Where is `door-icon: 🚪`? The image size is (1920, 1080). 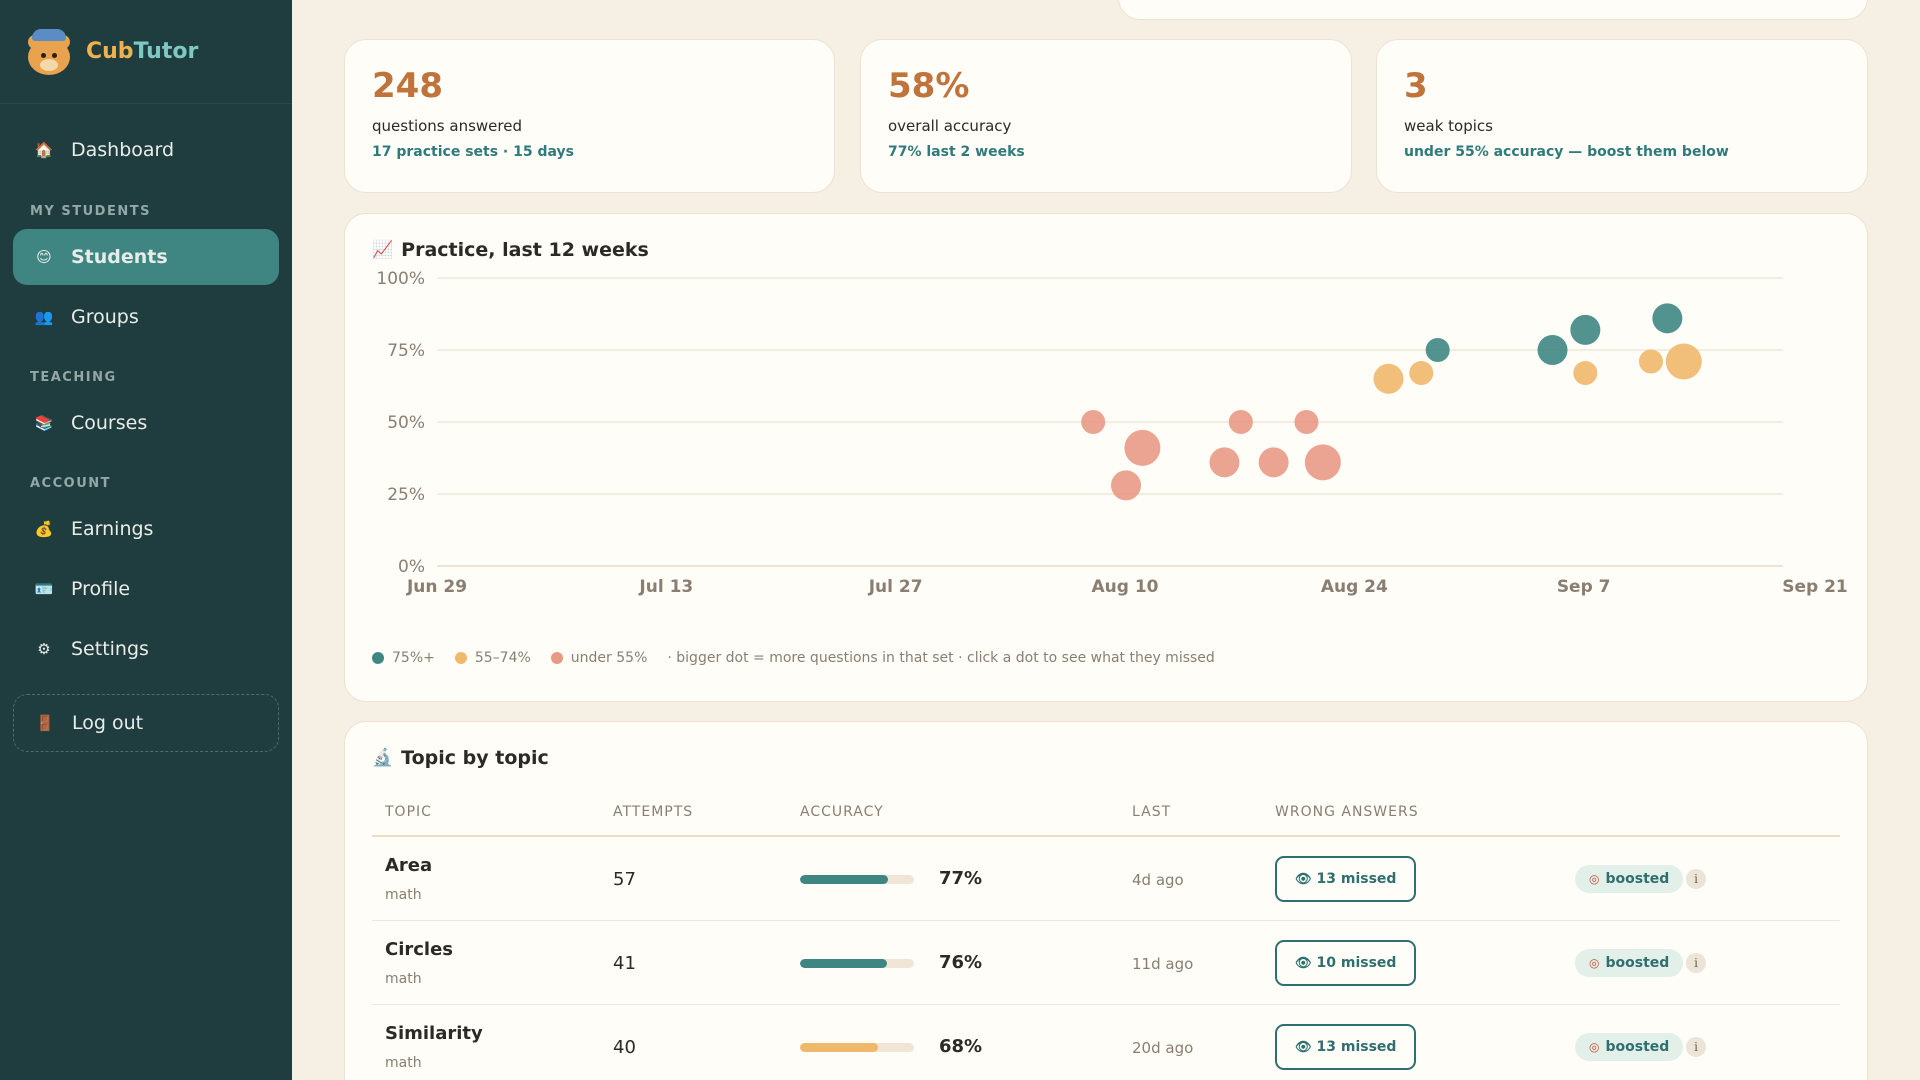 door-icon: 🚪 is located at coordinates (45, 723).